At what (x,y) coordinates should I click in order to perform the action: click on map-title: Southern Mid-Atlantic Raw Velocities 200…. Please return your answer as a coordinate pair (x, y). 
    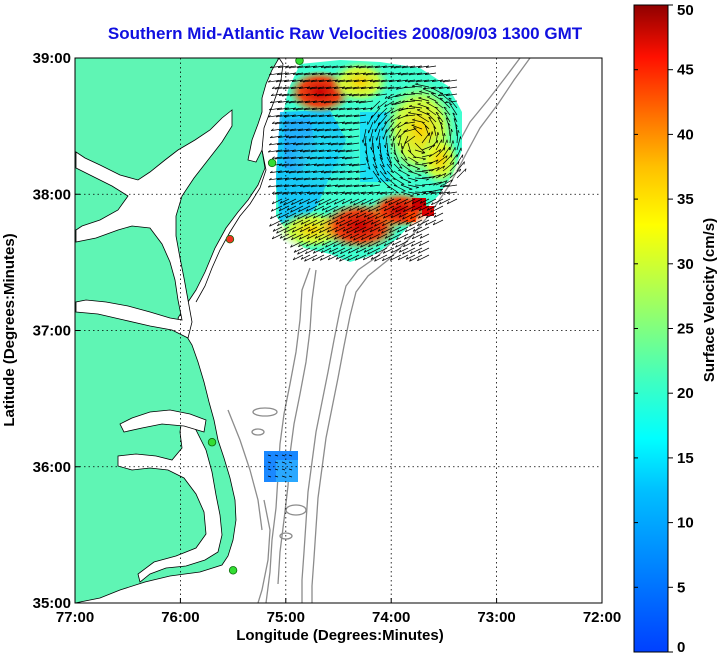
    Looking at the image, I should click on (345, 33).